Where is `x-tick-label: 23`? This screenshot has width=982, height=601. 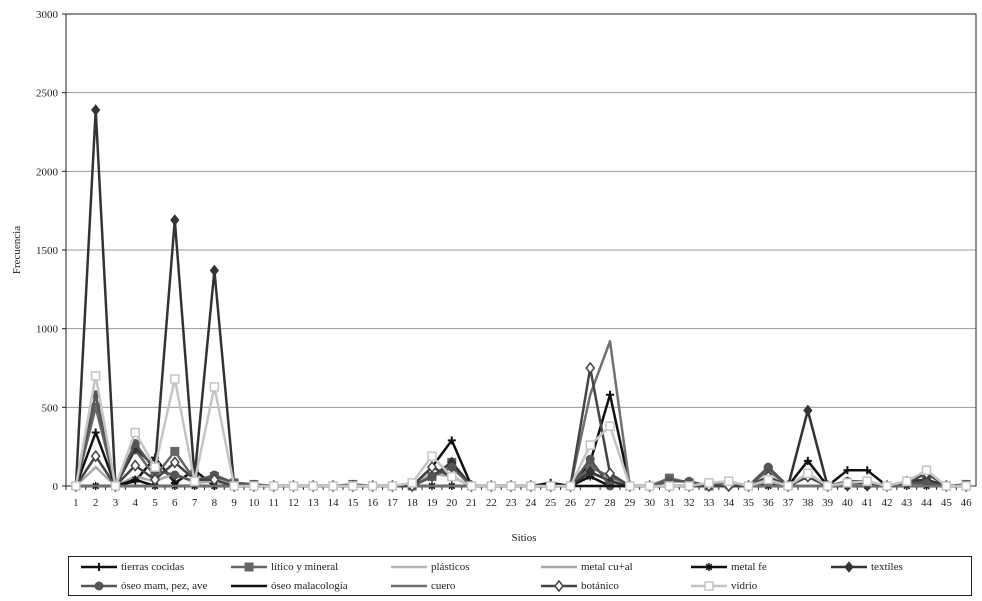
x-tick-label: 23 is located at coordinates (512, 503).